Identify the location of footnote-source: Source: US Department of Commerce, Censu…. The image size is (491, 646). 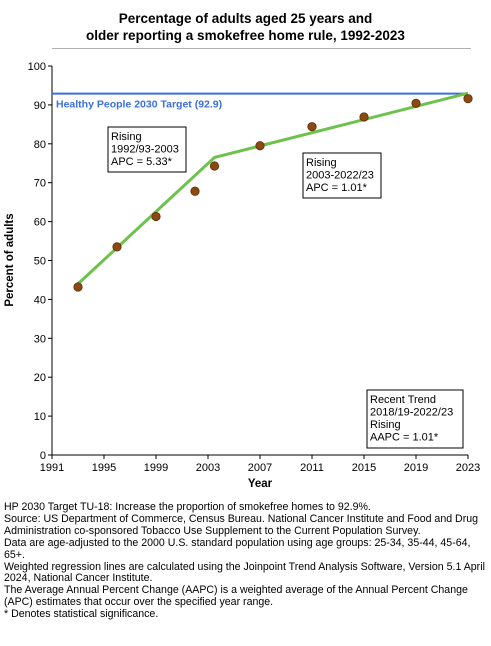
(241, 524).